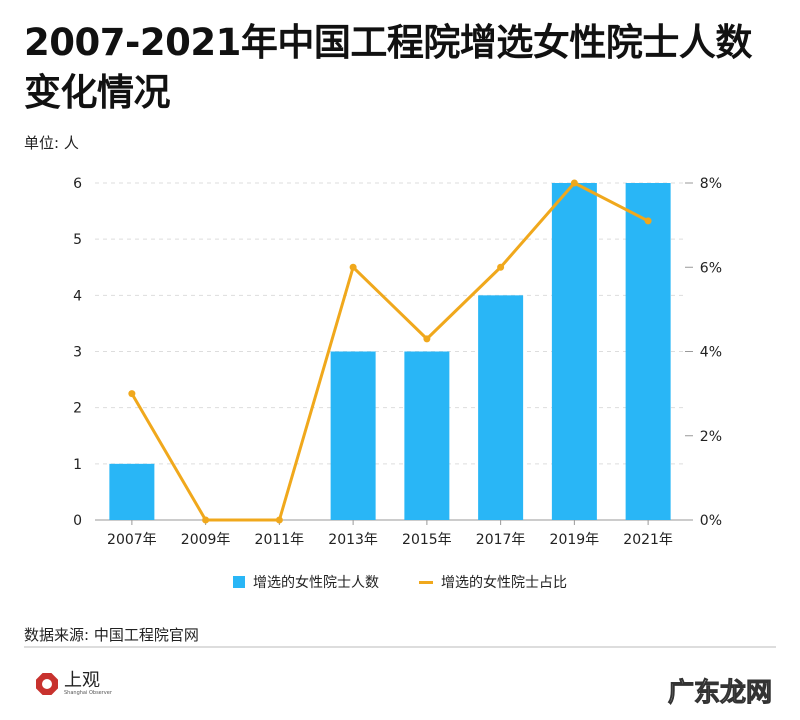  I want to click on x-tick-label: 2007年, so click(132, 540).